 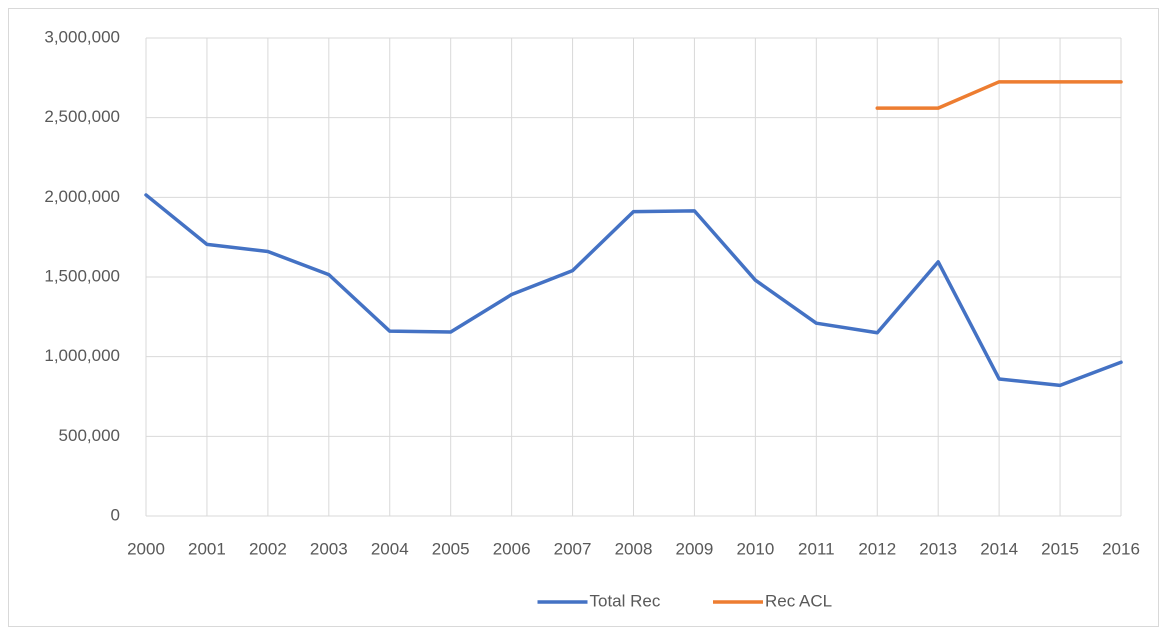 What do you see at coordinates (755, 548) in the screenshot?
I see `x-tick-label: 2010` at bounding box center [755, 548].